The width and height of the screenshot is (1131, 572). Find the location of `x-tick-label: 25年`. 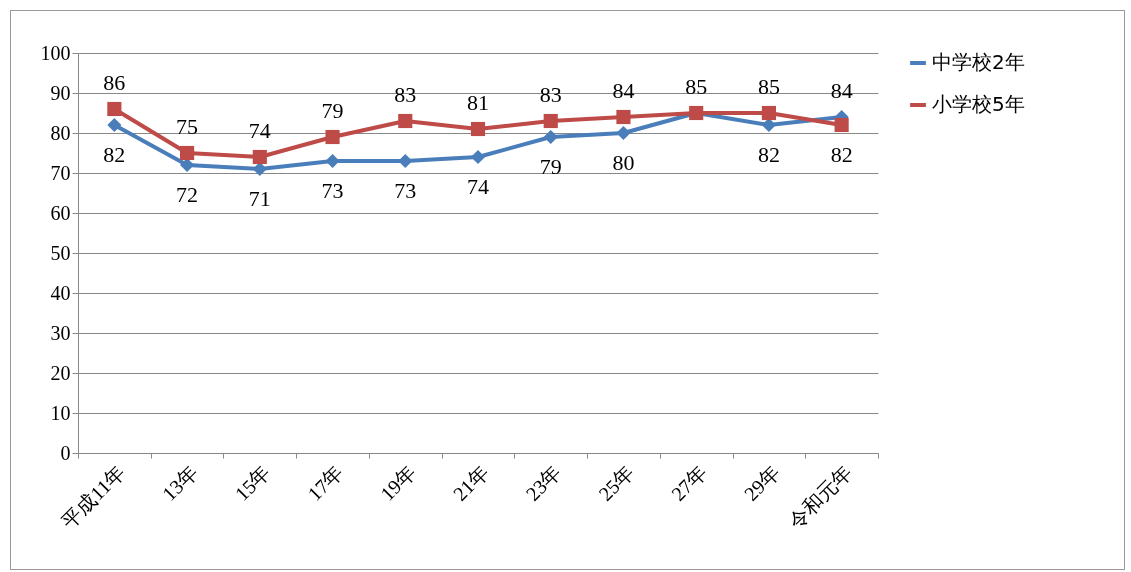

x-tick-label: 25年 is located at coordinates (616, 483).